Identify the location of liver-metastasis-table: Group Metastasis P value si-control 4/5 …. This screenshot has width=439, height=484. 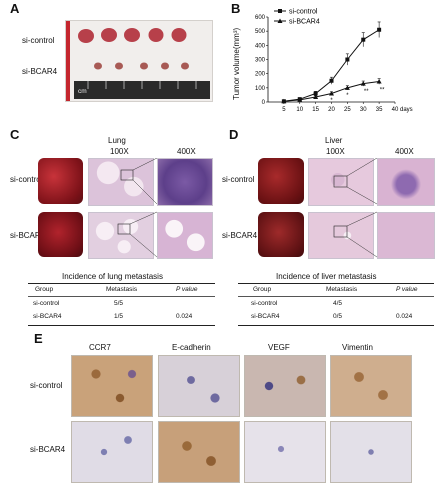
(336, 306).